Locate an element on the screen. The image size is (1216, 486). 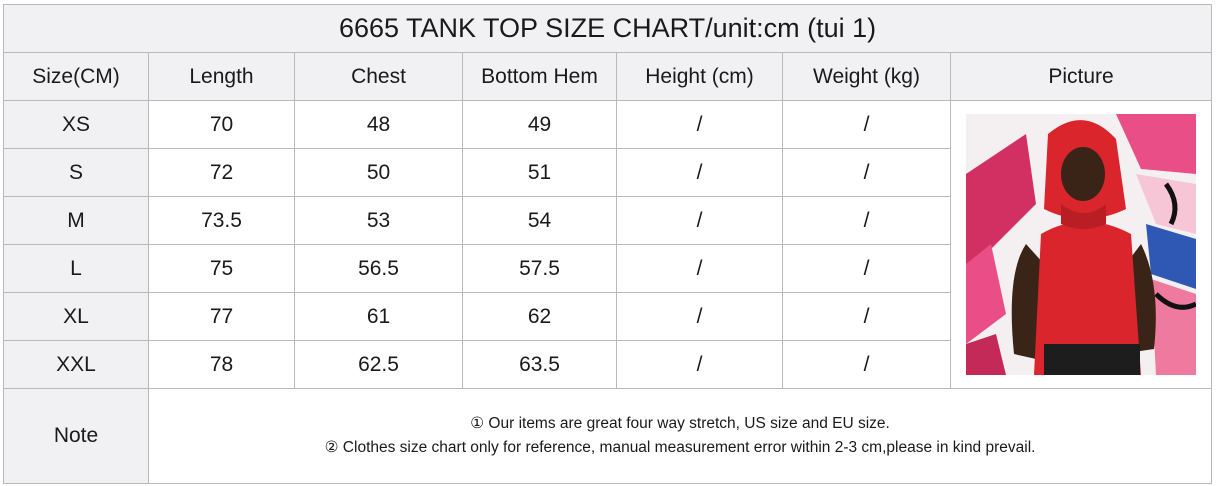
table-row: M 73.5 53 54 / / is located at coordinates (607, 220).